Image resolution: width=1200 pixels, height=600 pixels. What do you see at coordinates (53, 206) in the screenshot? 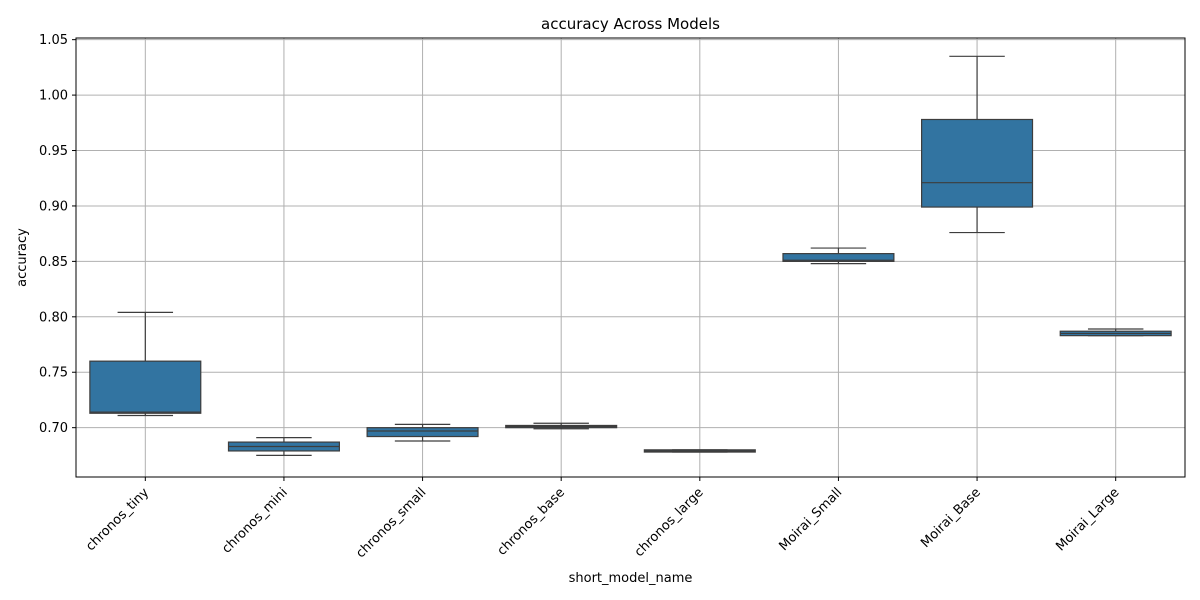
I see `y-tick-label: 0.90` at bounding box center [53, 206].